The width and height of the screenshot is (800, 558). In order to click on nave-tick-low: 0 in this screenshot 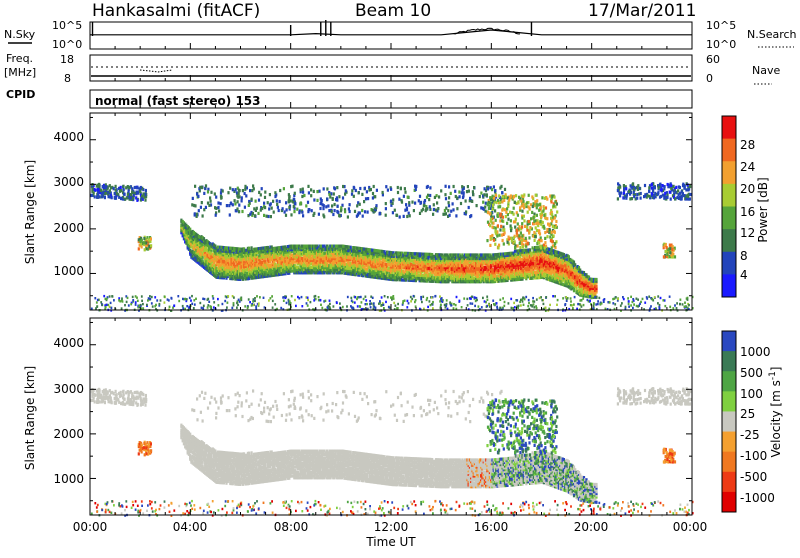, I will do `click(709, 78)`.